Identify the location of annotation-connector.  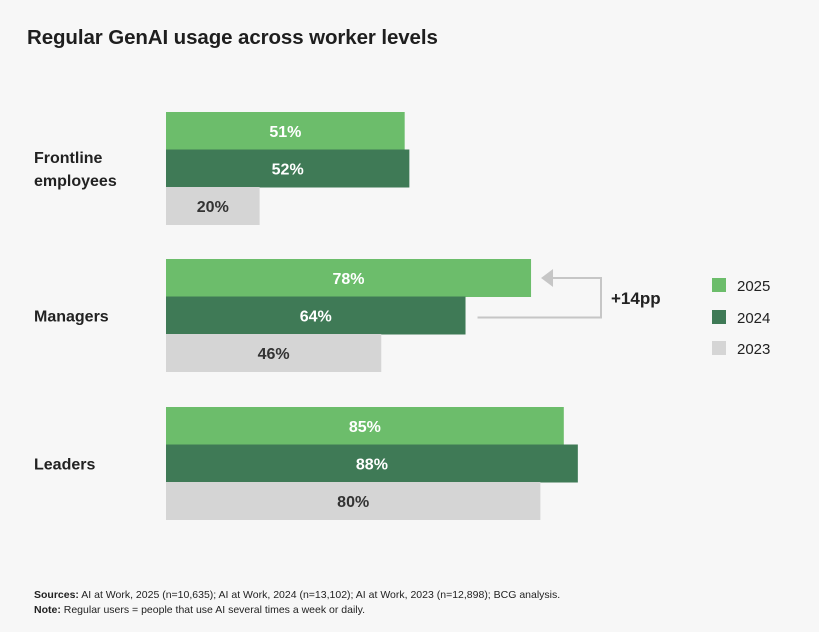
(539, 298).